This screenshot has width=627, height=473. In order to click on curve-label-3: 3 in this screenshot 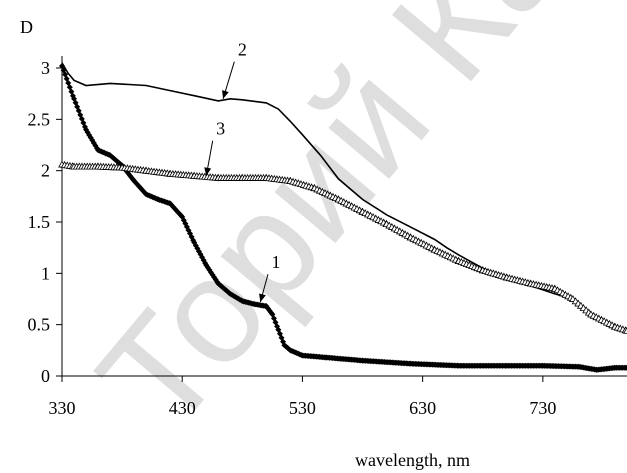, I will do `click(220, 129)`.